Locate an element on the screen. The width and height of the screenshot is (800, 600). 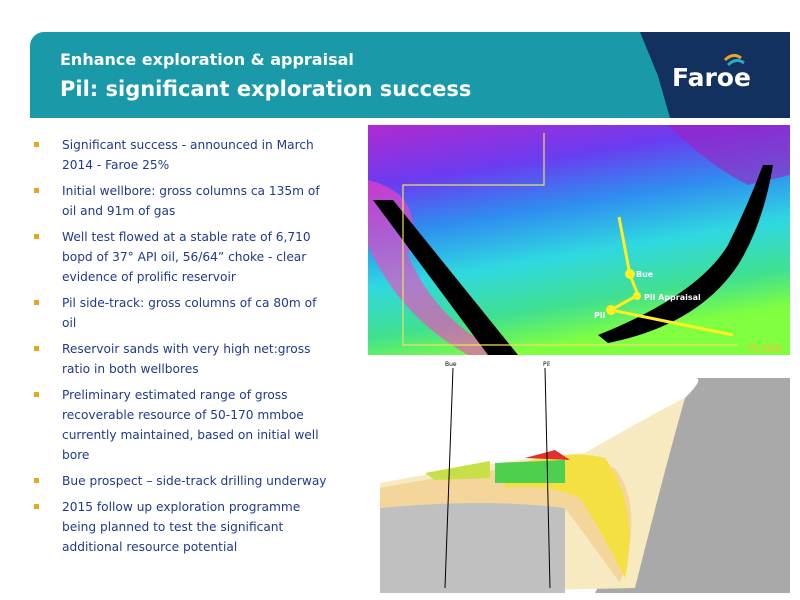
map-label: Pil Appraisal is located at coordinates (672, 297).